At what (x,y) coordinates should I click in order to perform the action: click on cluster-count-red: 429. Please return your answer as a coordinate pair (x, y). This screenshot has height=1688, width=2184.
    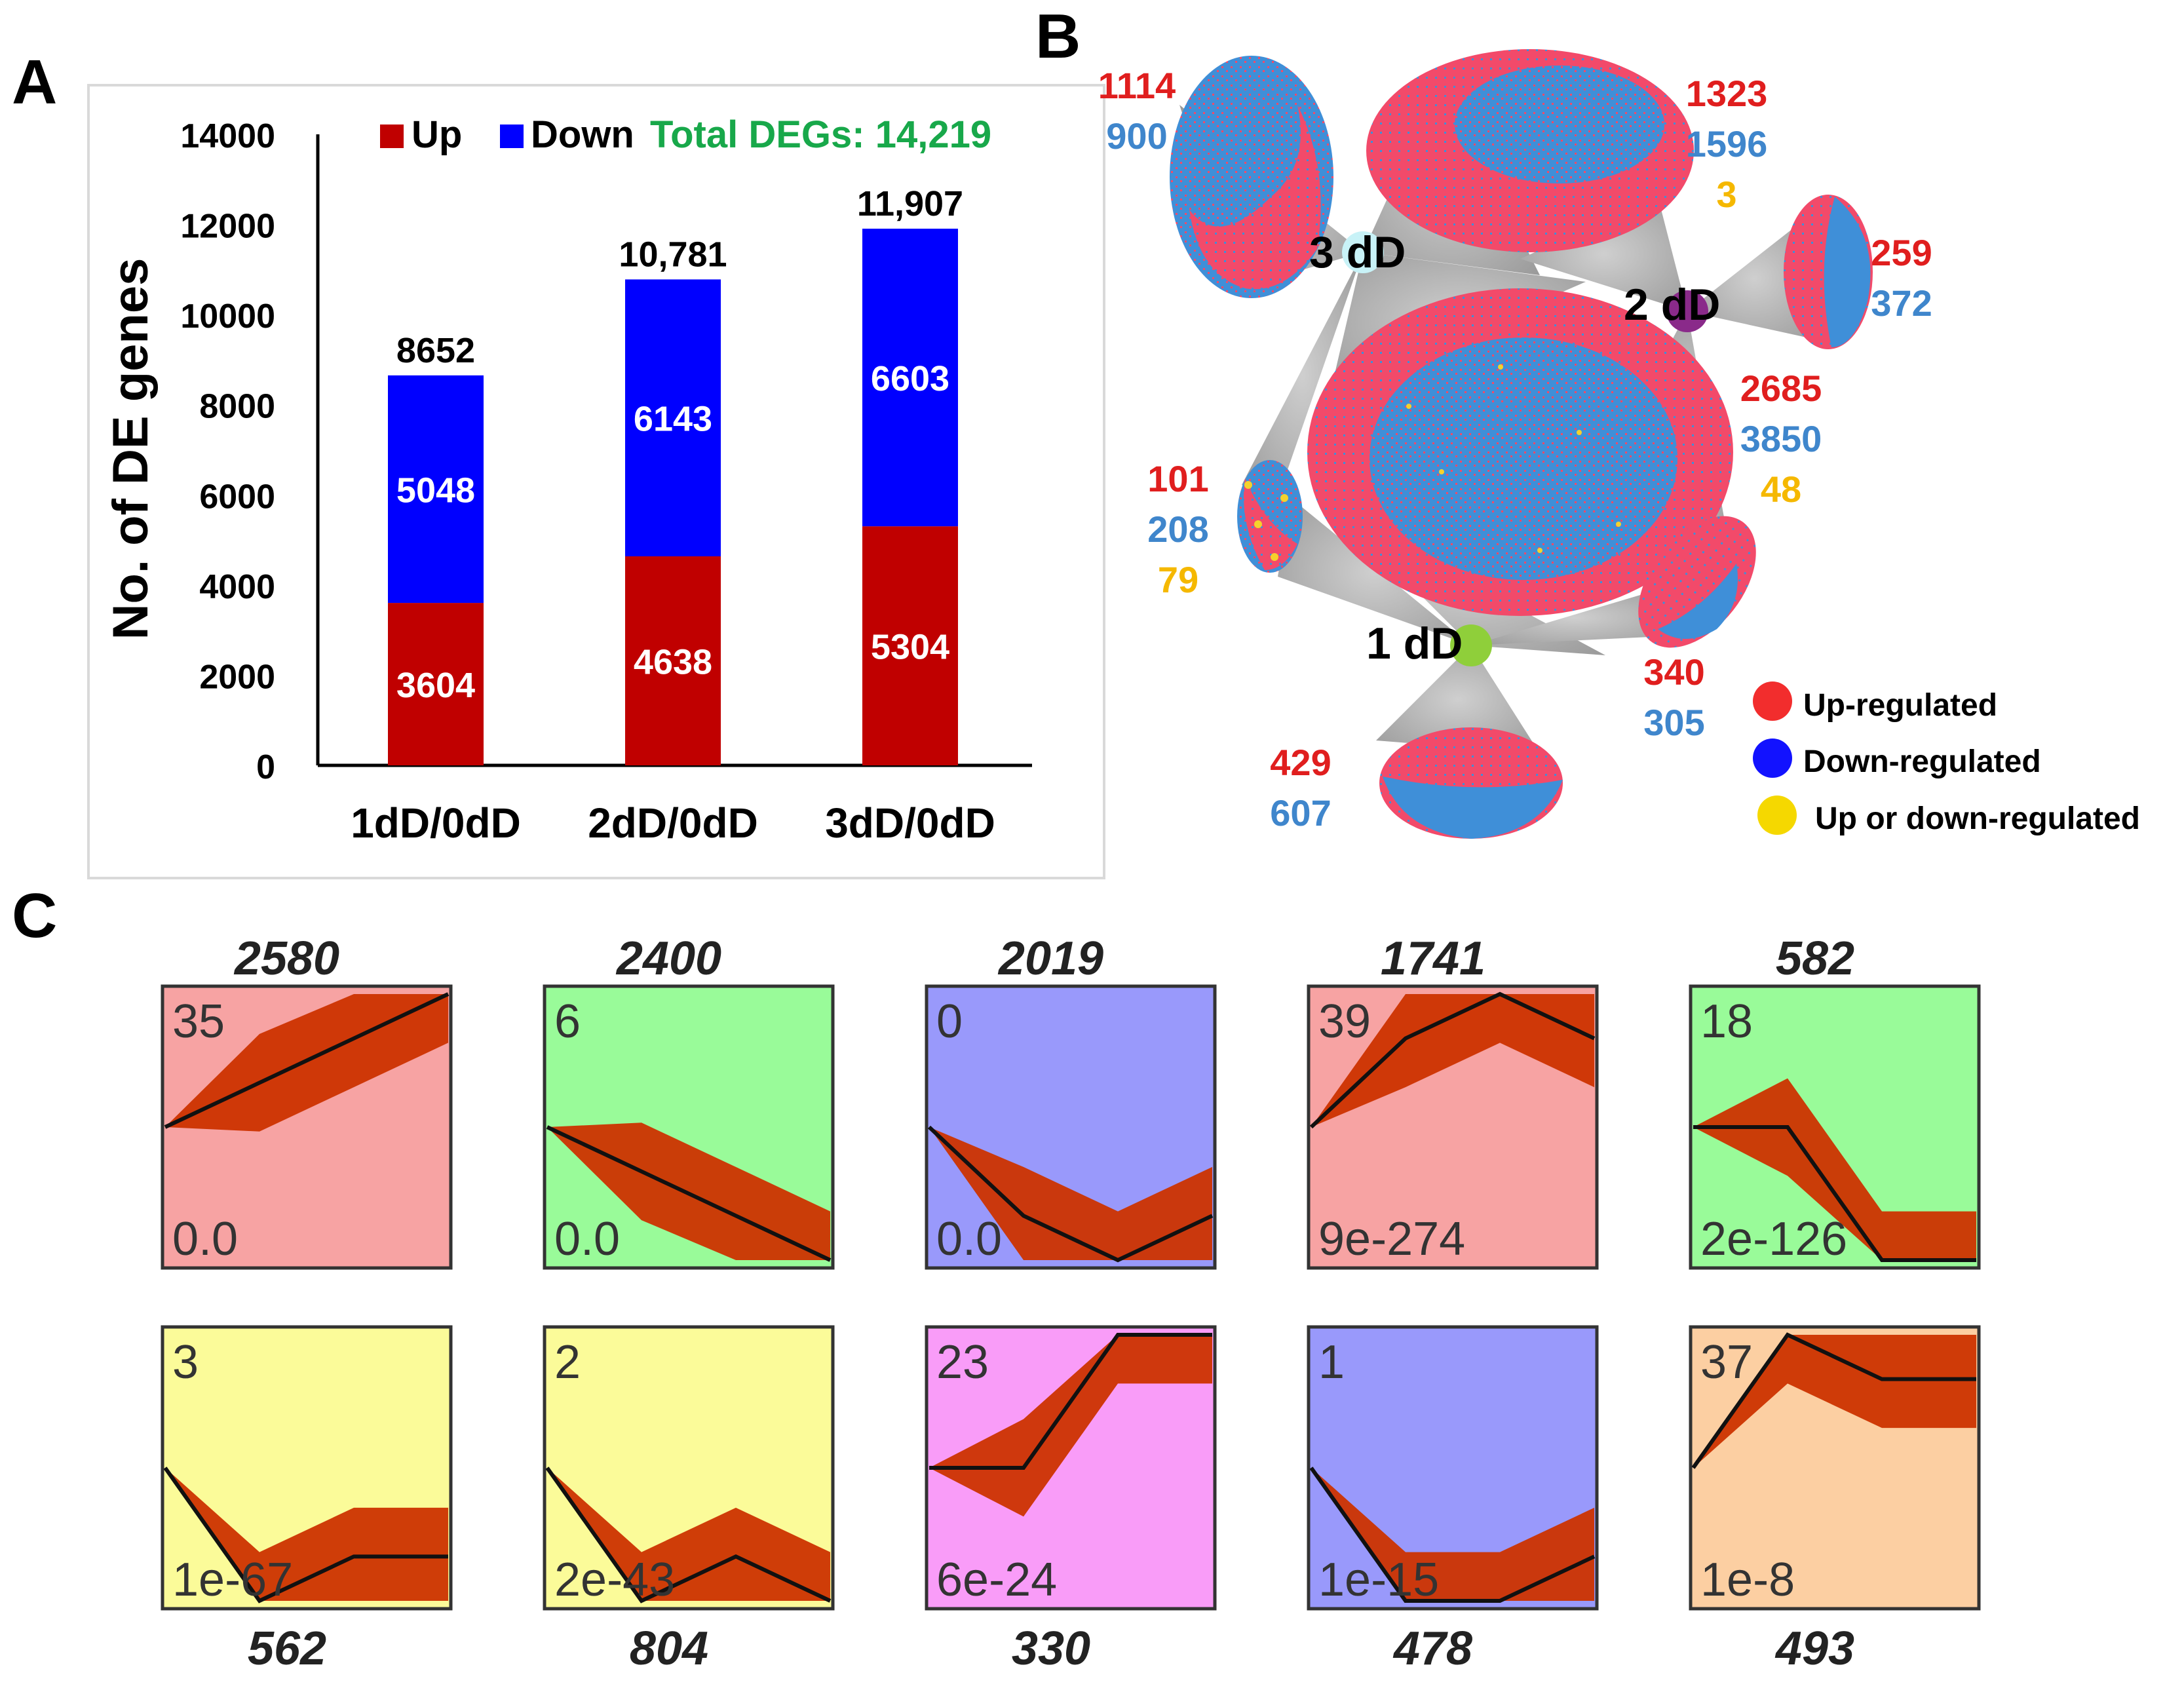
    Looking at the image, I should click on (1300, 762).